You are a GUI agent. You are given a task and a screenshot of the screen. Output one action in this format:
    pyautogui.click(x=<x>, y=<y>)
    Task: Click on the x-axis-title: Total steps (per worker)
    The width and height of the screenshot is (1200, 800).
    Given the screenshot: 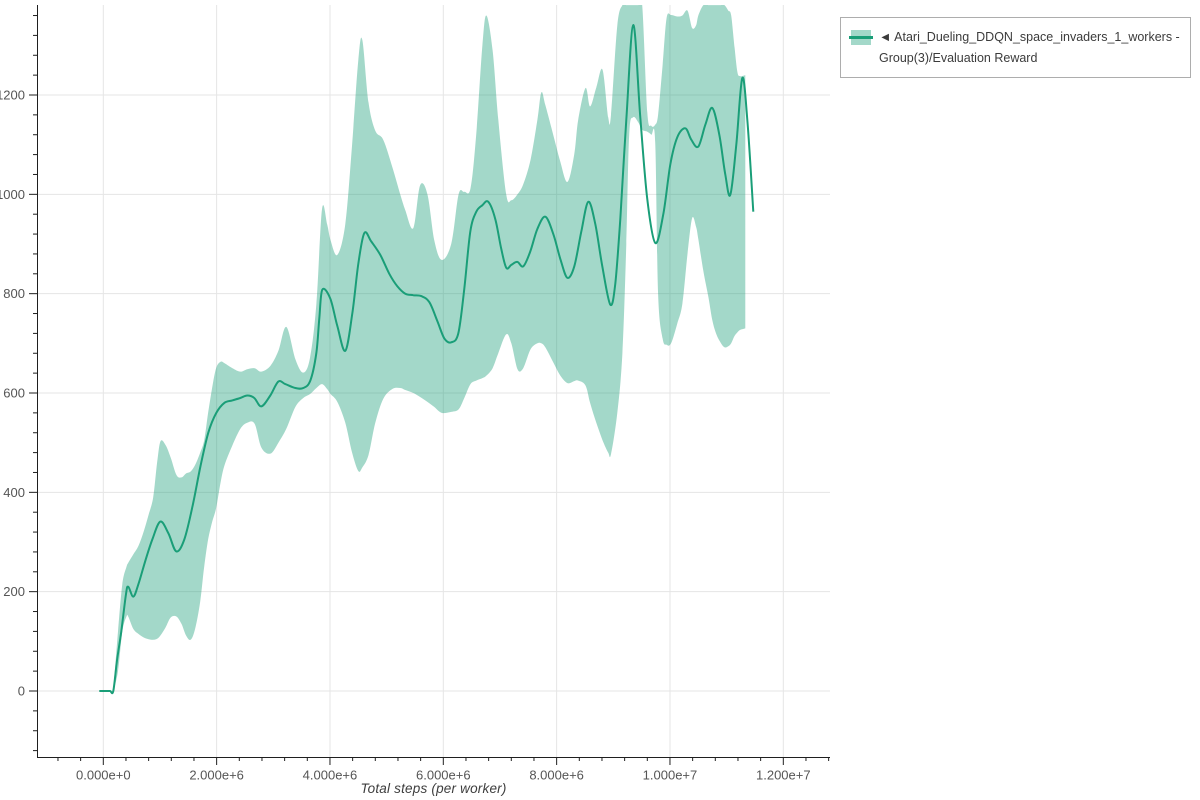 What is the action you would take?
    pyautogui.click(x=433, y=788)
    